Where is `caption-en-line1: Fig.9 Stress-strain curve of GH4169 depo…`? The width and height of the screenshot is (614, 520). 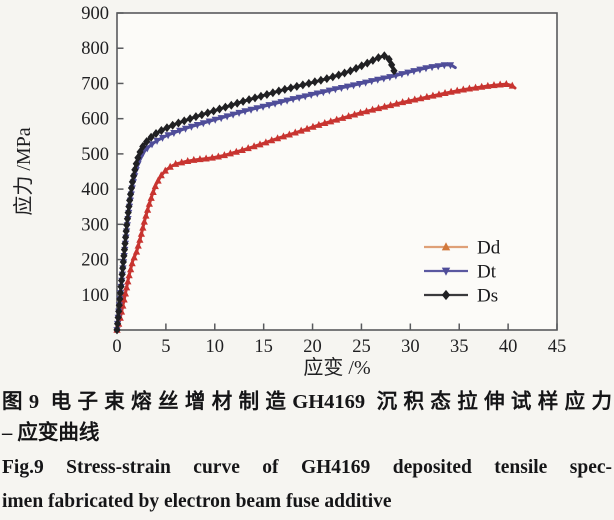 caption-en-line1: Fig.9 Stress-strain curve of GH4169 depo… is located at coordinates (307, 467).